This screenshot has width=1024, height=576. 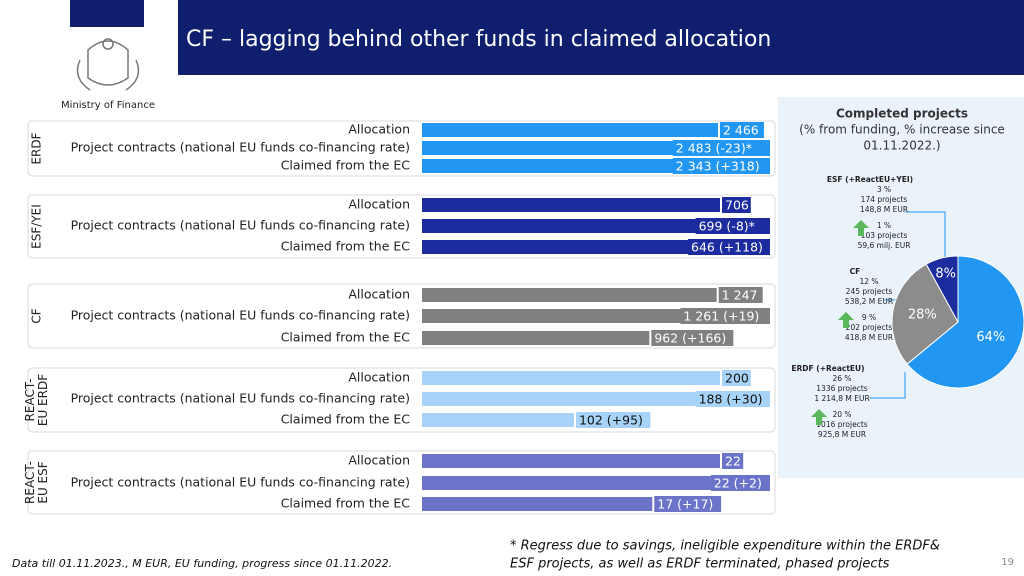 I want to click on value-label: 706, so click(x=737, y=205).